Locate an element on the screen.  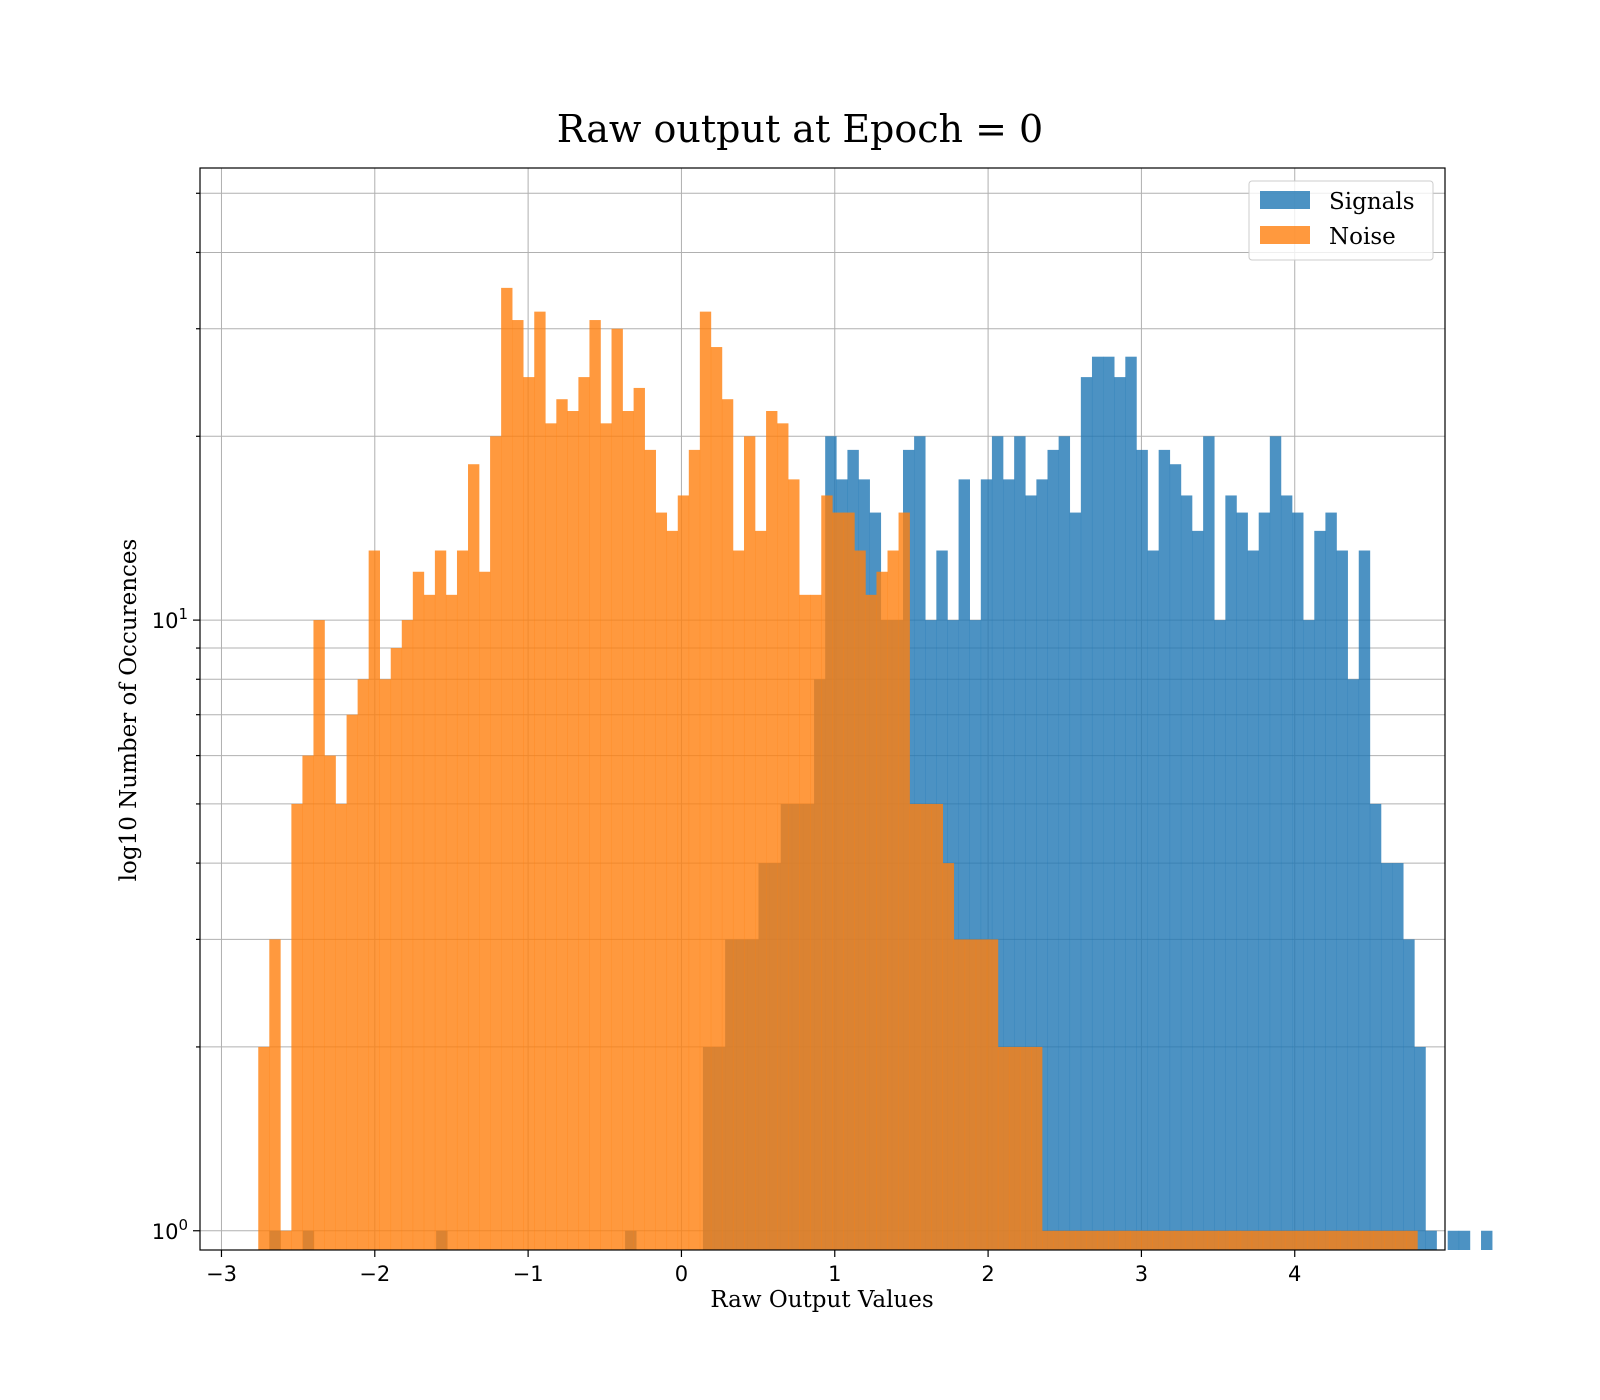
legend-swatch-noise is located at coordinates (1285, 235).